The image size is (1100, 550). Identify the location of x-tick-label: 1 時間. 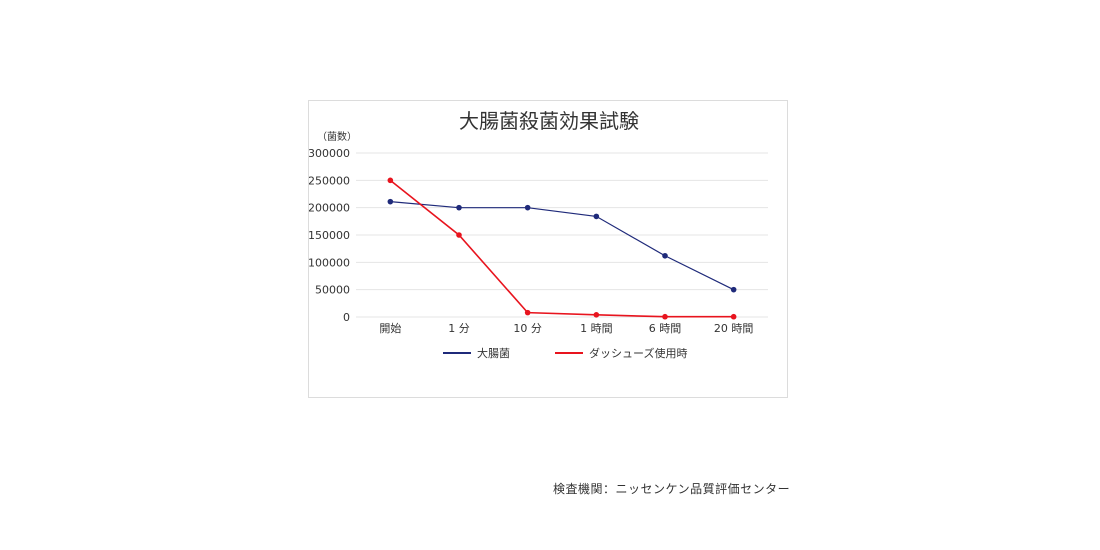
(596, 328).